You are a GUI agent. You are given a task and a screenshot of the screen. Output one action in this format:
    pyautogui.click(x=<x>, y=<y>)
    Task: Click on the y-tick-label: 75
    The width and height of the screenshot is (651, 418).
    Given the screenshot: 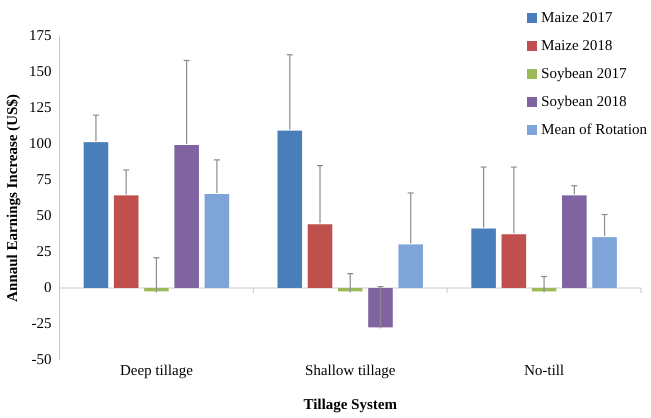 What is the action you would take?
    pyautogui.click(x=44, y=180)
    